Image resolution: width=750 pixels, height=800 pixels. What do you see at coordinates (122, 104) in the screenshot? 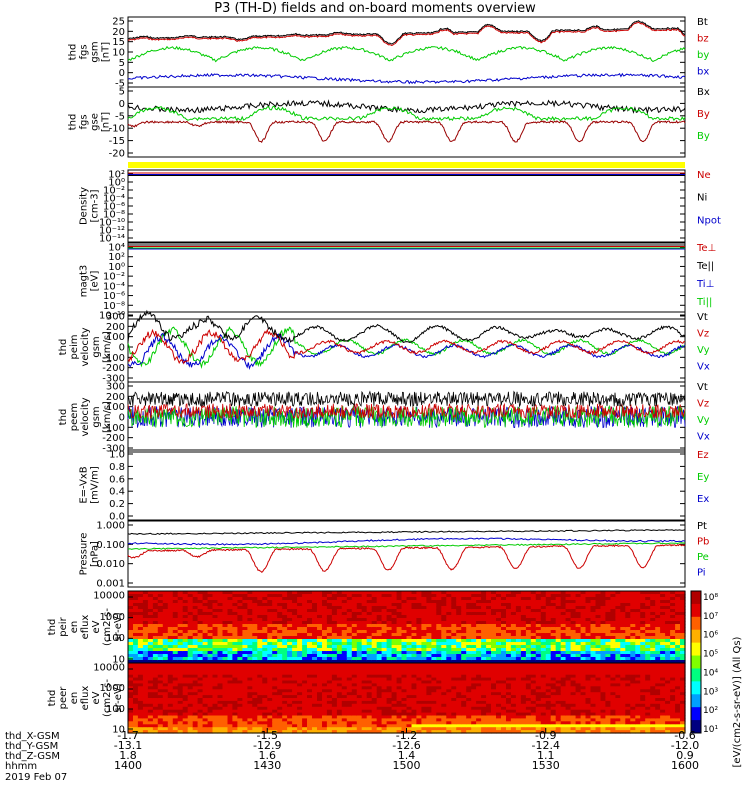
I see `ytick-label-fgs-gse: 0` at bounding box center [122, 104].